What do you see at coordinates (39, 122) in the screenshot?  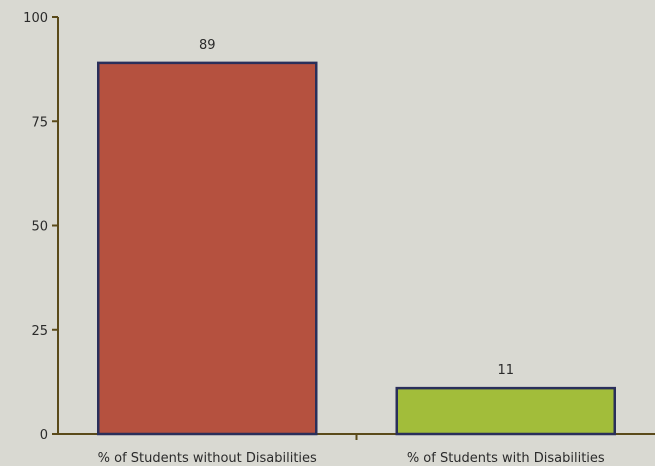 I see `y-tick-label: 75` at bounding box center [39, 122].